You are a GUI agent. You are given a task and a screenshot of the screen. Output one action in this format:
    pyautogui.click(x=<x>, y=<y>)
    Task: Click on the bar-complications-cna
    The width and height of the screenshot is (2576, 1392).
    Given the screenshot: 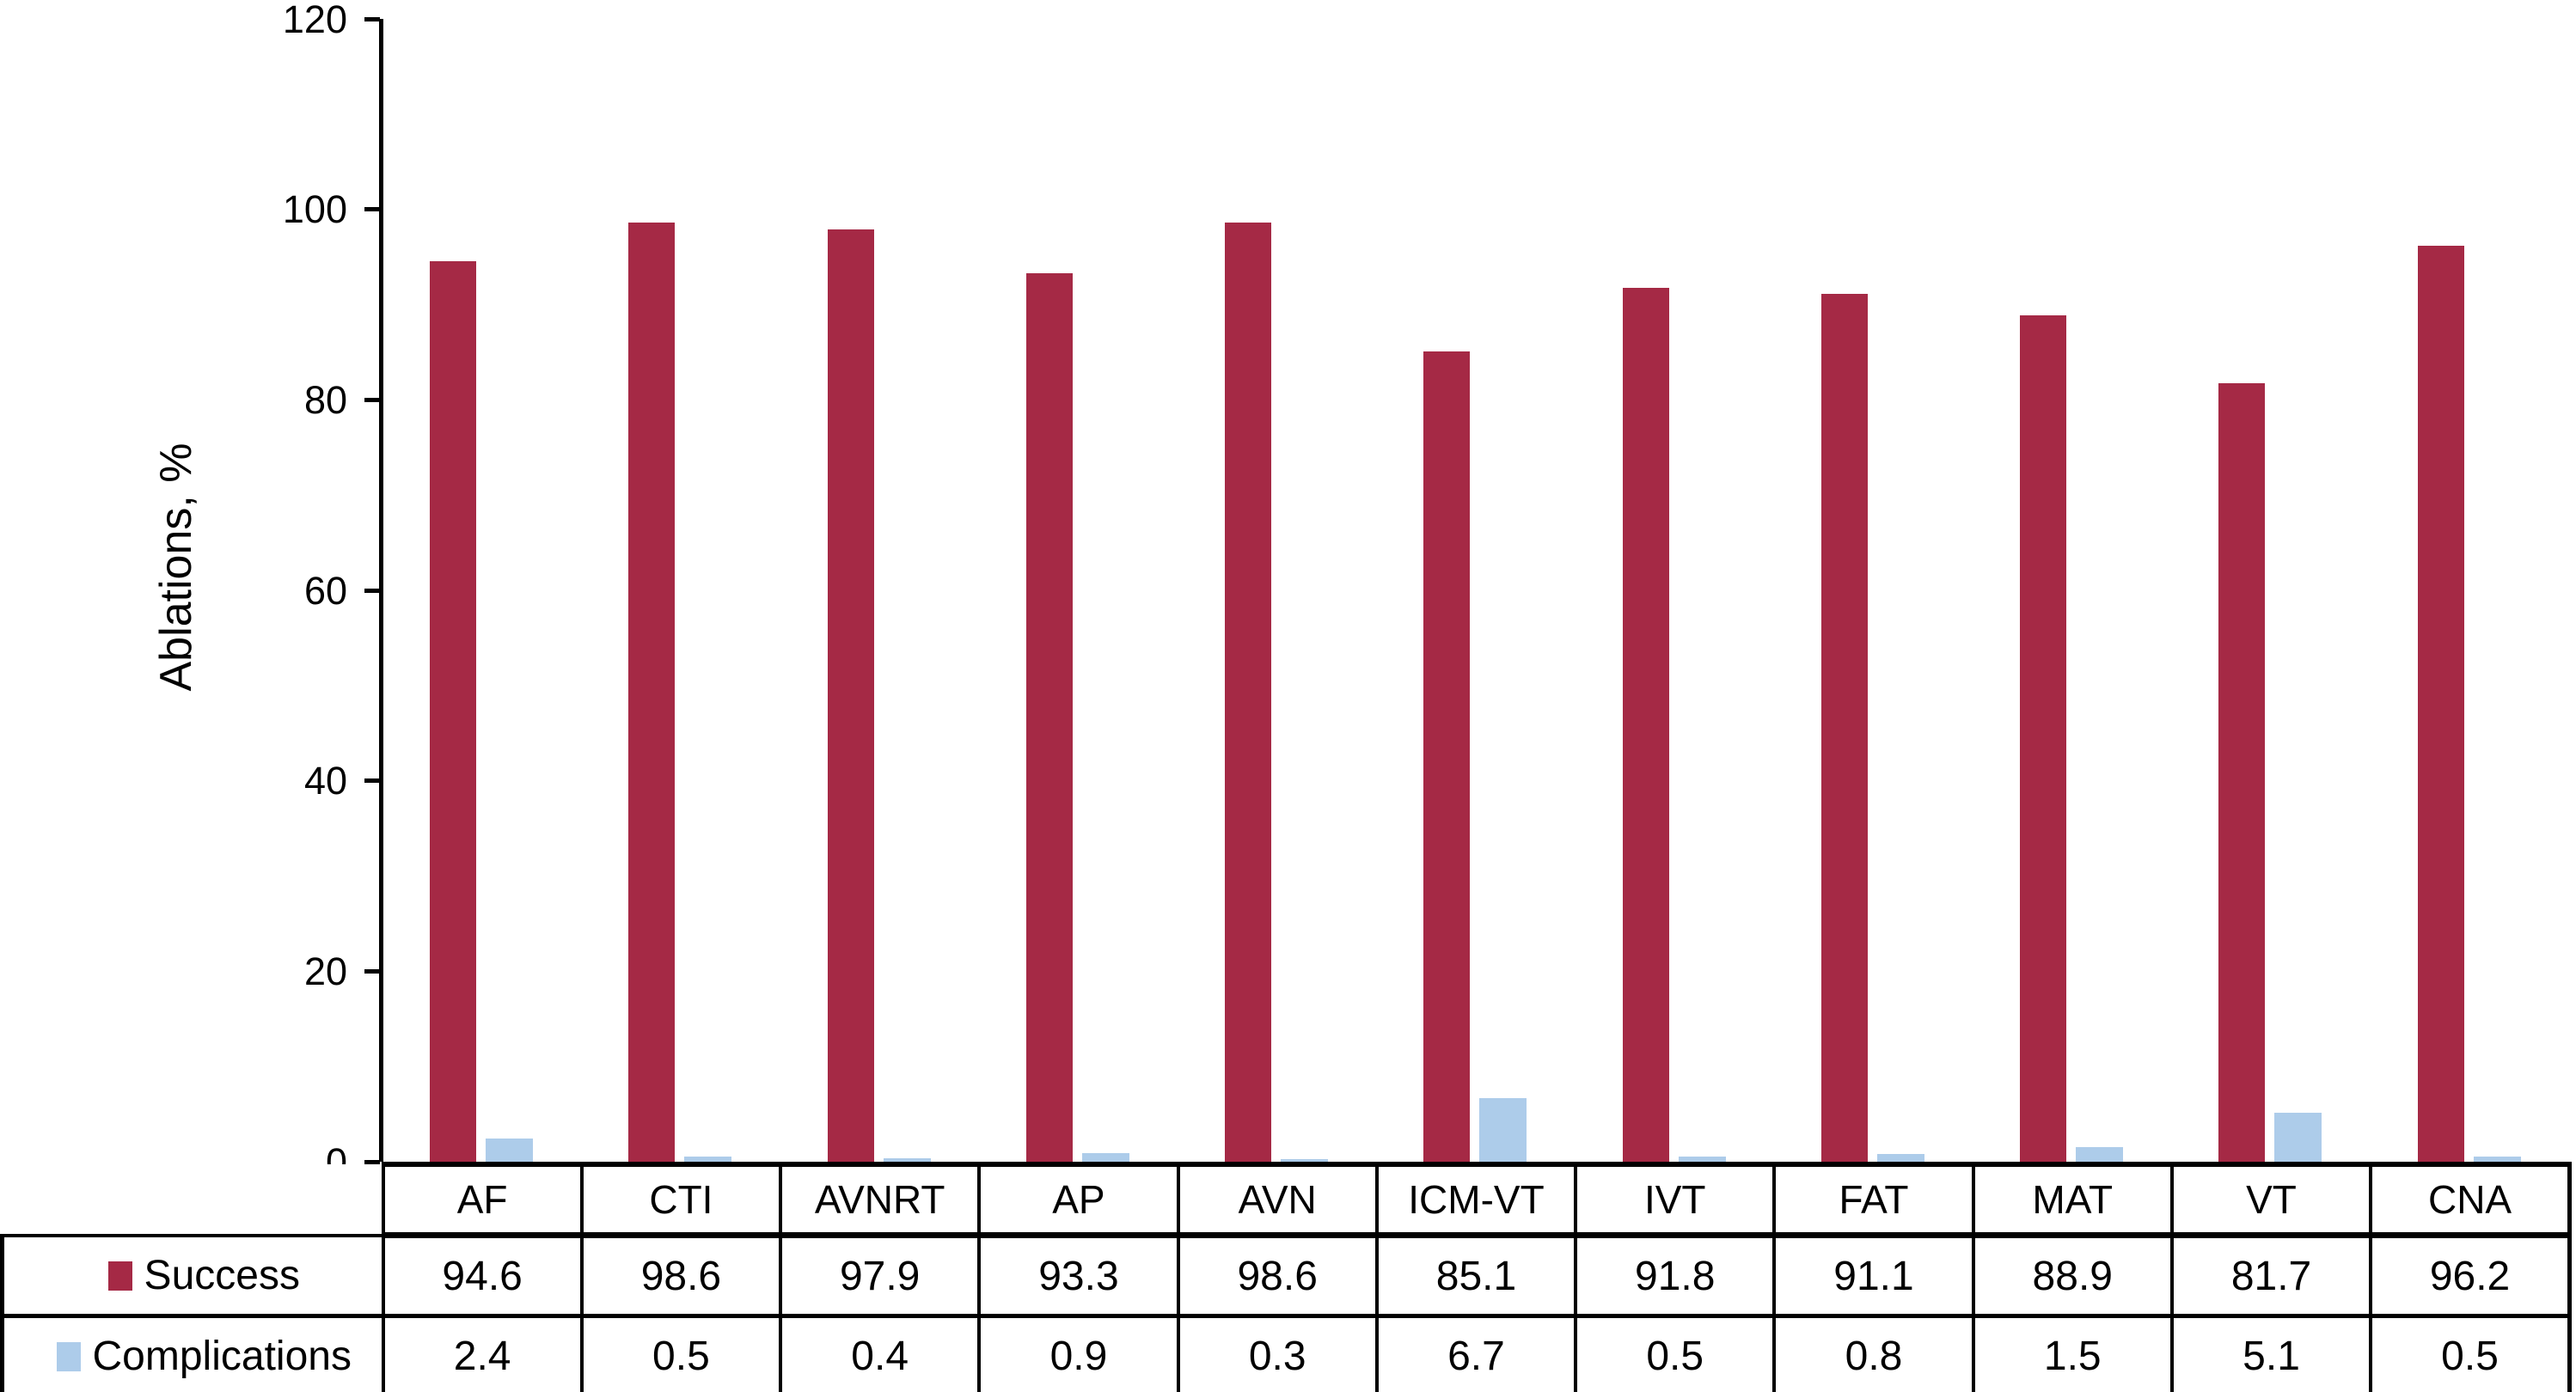 What is the action you would take?
    pyautogui.click(x=2497, y=1159)
    